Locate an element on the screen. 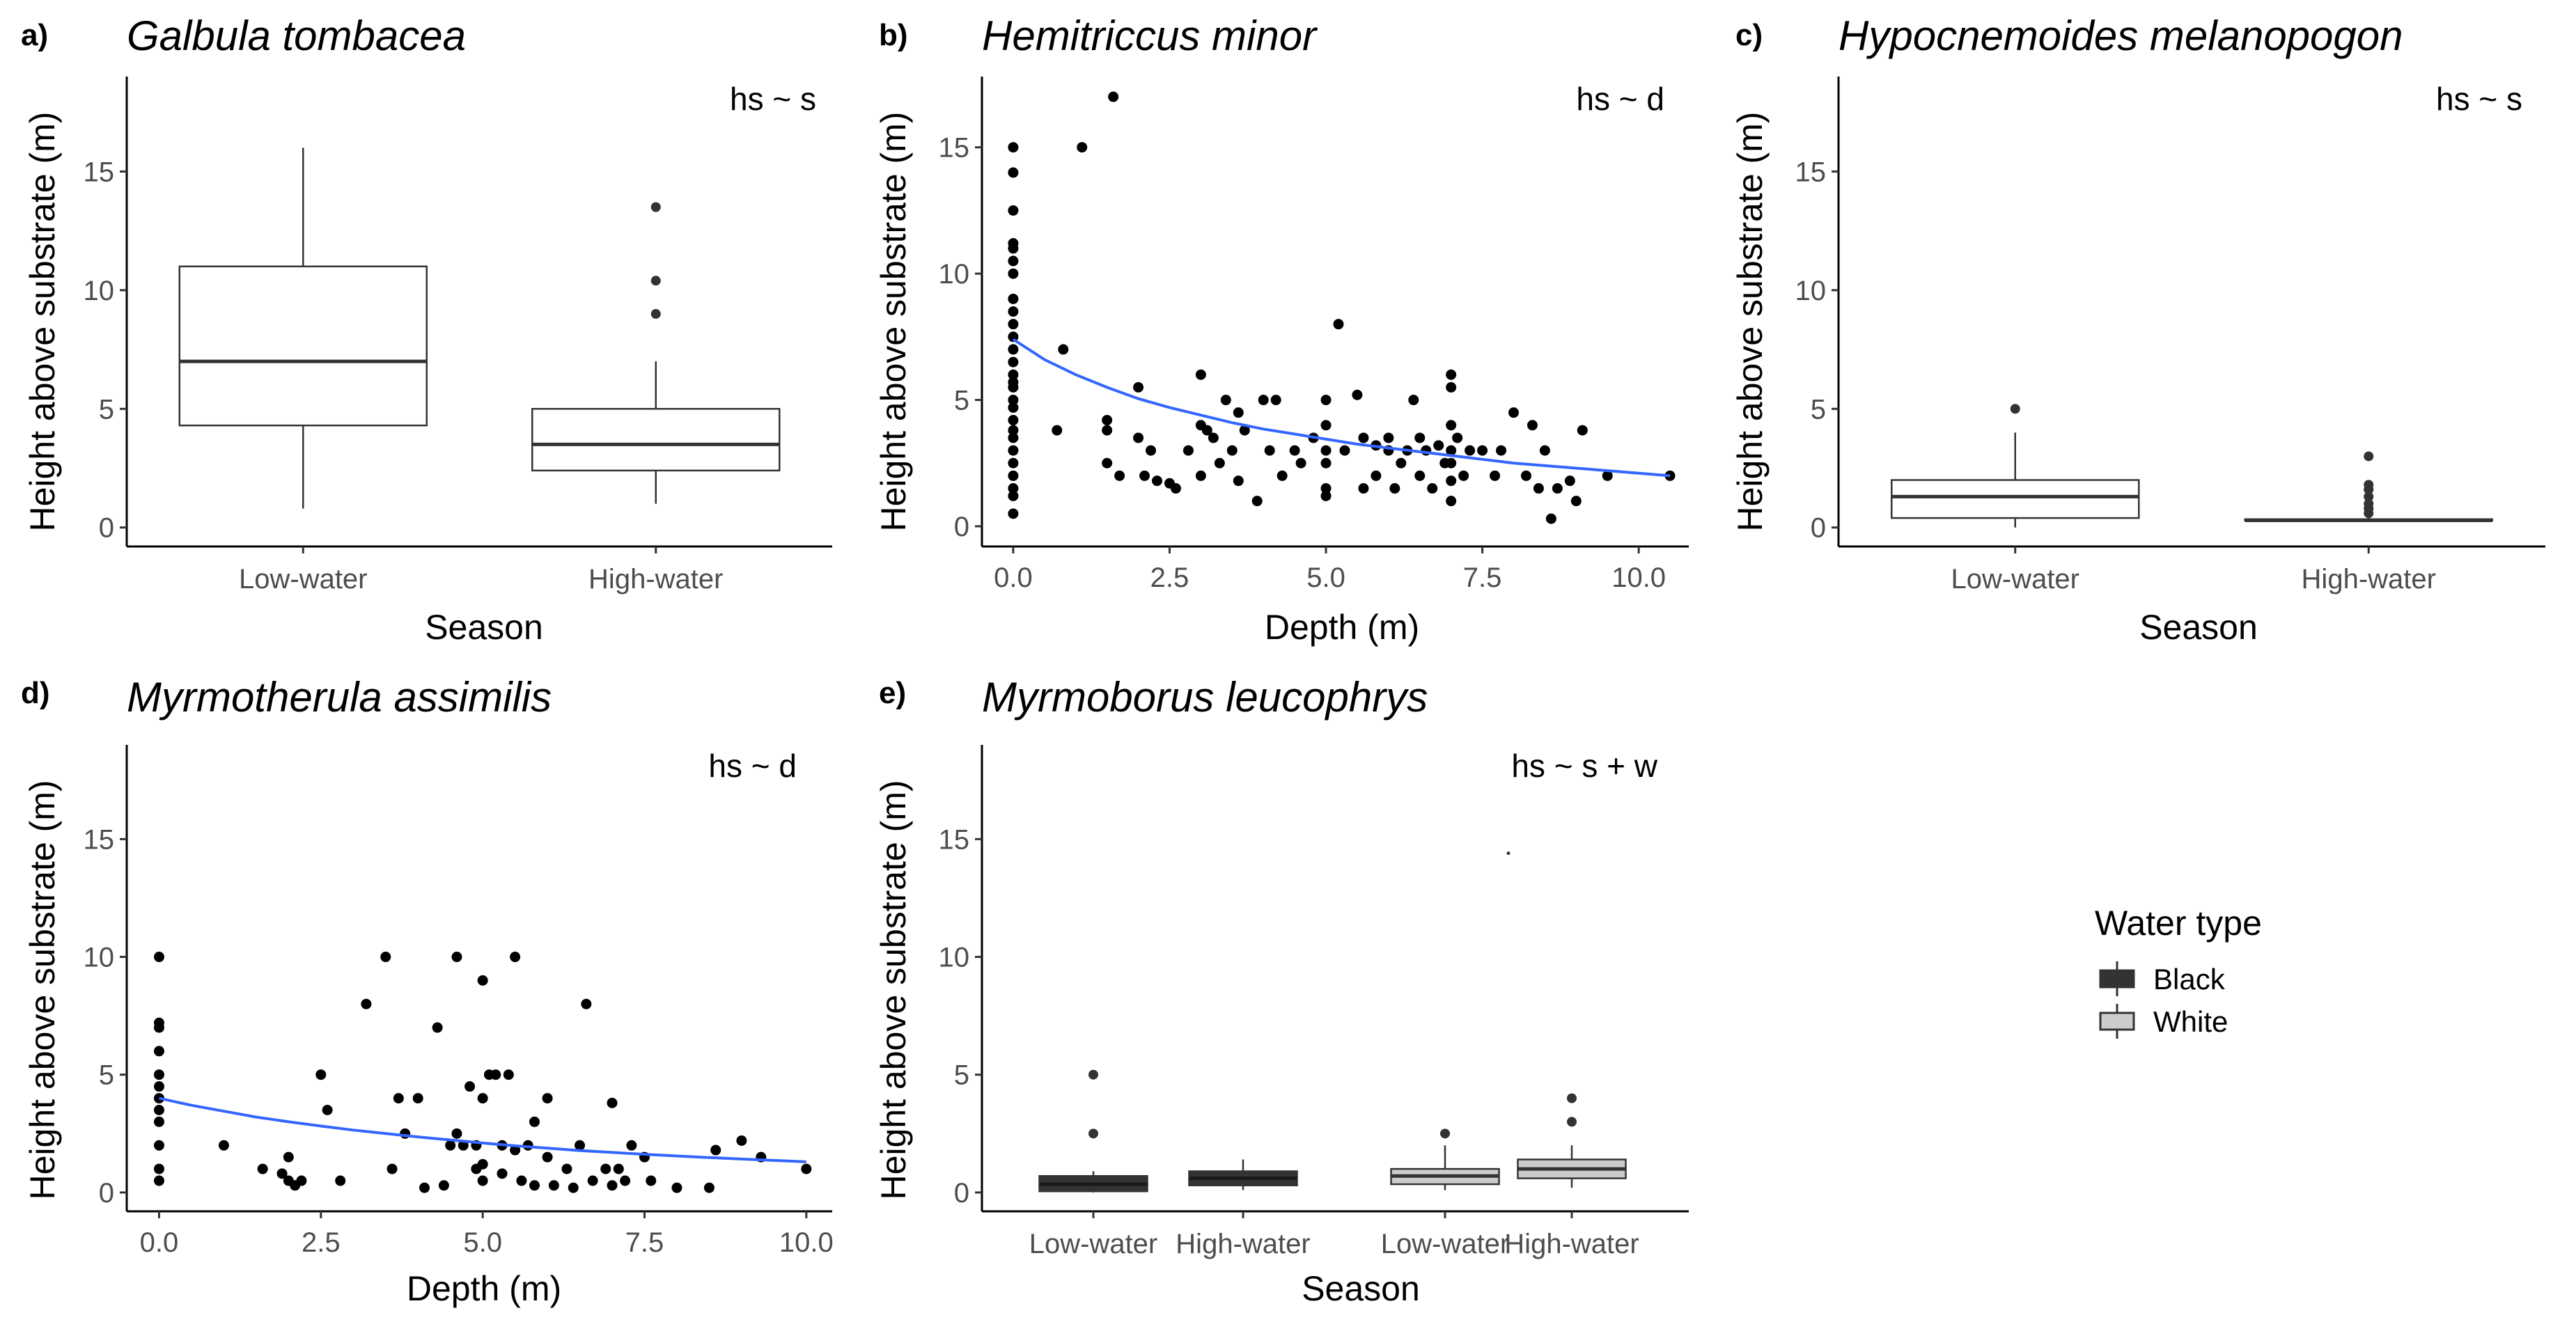  panel-b-xlabel: Depth (m) is located at coordinates (1342, 627).